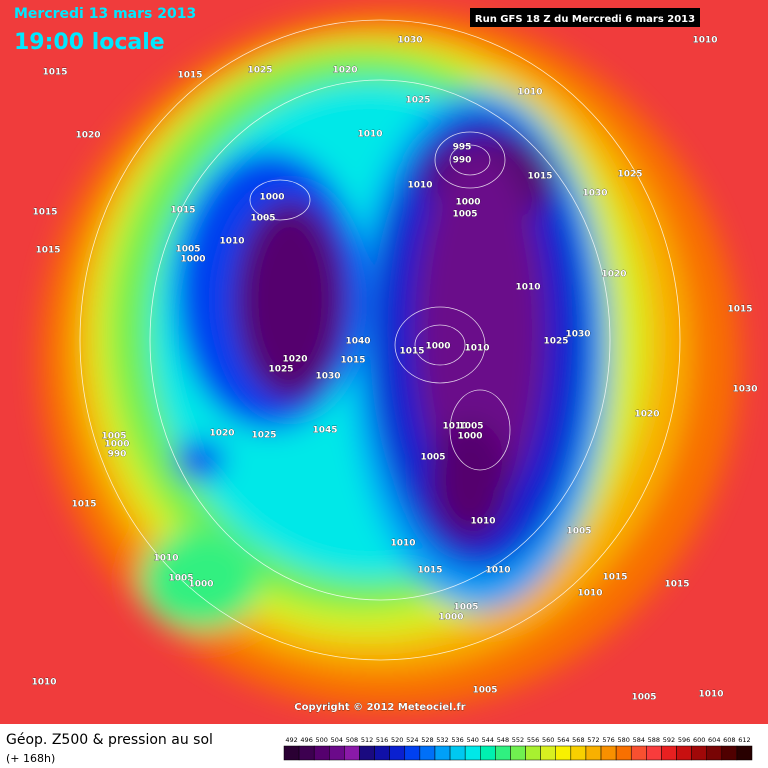  I want to click on scale-label: 508, so click(352, 740).